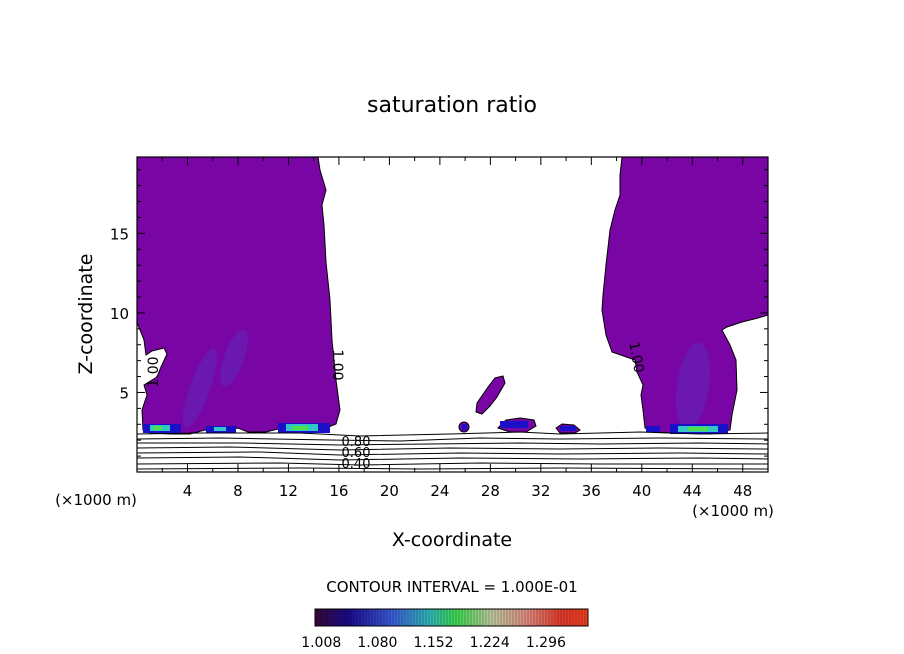  What do you see at coordinates (439, 491) in the screenshot?
I see `x-tick-label: 24` at bounding box center [439, 491].